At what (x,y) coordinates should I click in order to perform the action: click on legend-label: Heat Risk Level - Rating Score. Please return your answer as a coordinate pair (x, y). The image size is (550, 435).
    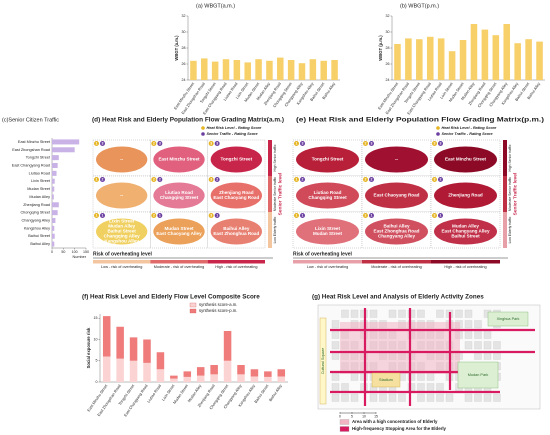
    Looking at the image, I should click on (469, 128).